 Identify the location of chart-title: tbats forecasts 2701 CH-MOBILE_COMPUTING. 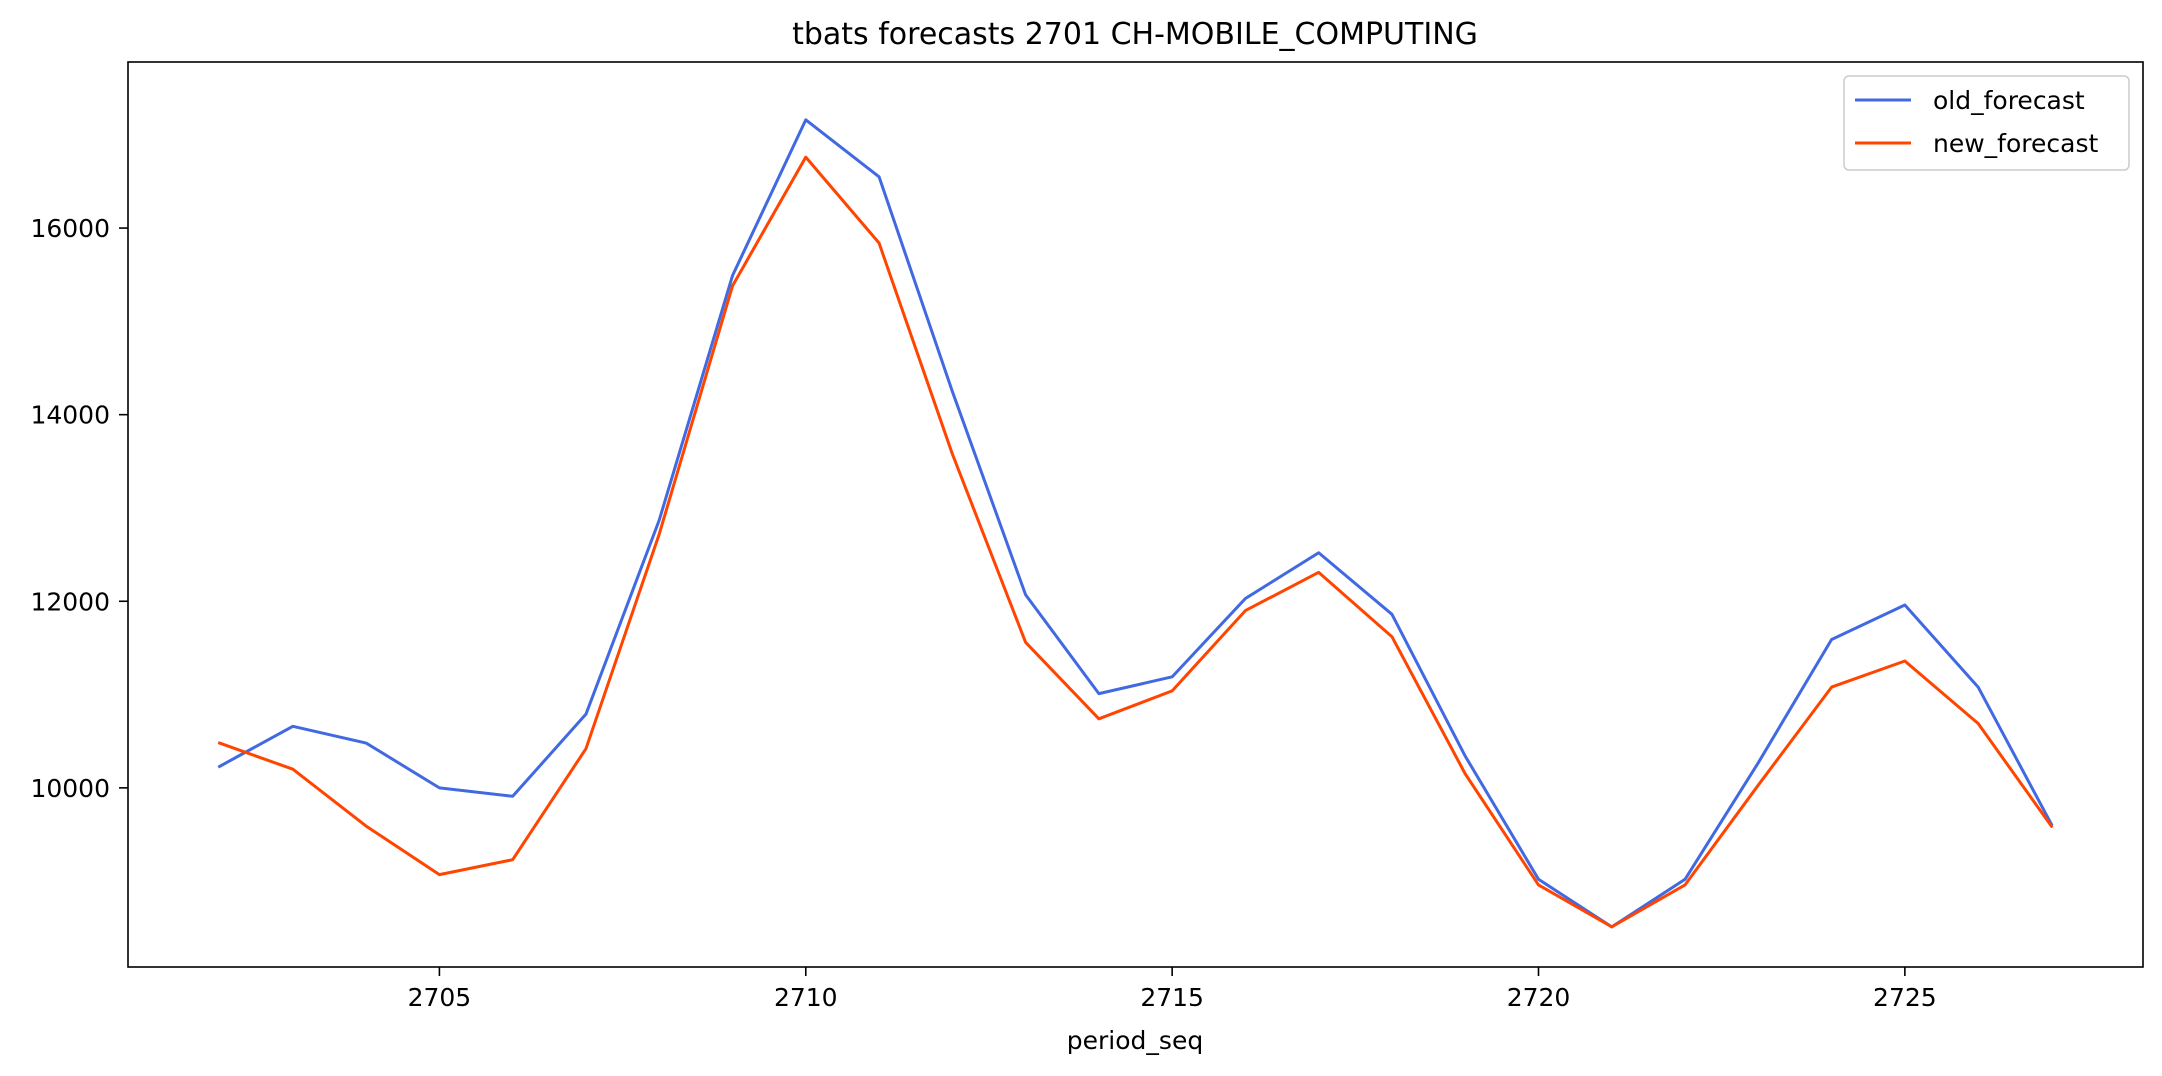
(1135, 34).